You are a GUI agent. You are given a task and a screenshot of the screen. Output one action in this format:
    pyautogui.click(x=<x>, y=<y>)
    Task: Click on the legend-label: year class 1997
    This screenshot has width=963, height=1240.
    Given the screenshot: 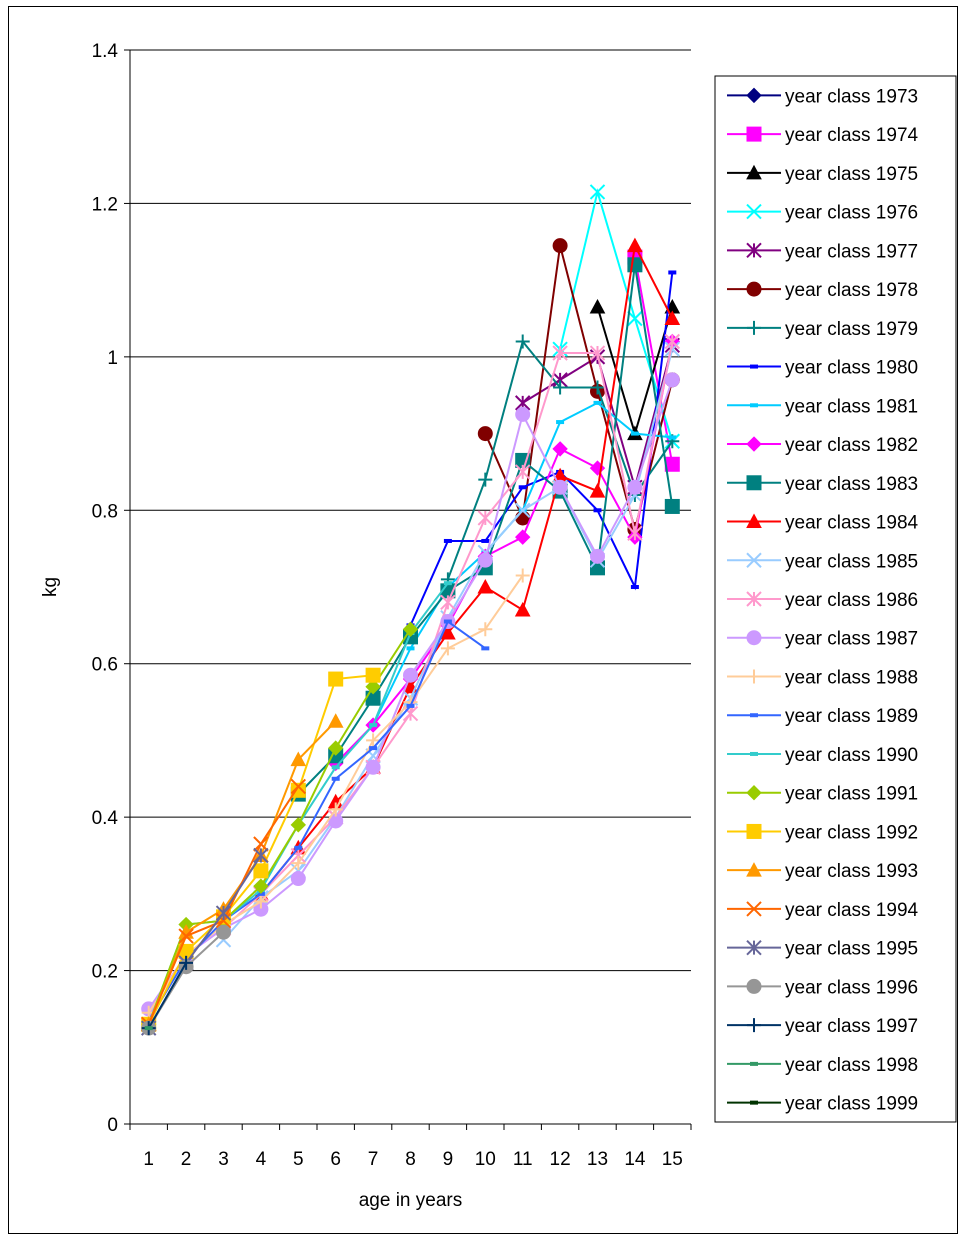 What is the action you would take?
    pyautogui.click(x=851, y=1026)
    